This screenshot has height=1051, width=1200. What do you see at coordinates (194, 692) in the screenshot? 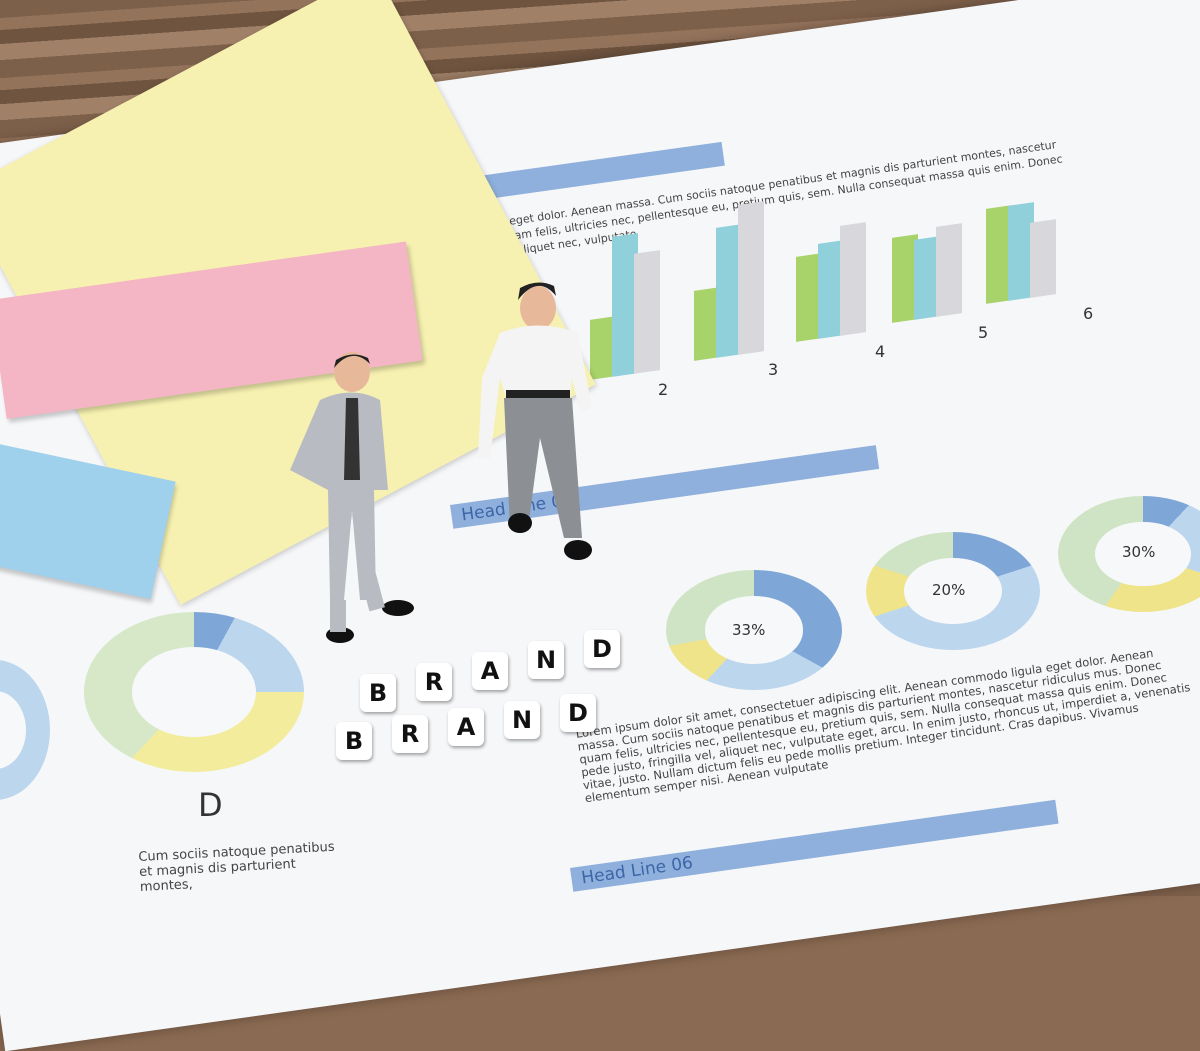
I see `pie-chart` at bounding box center [194, 692].